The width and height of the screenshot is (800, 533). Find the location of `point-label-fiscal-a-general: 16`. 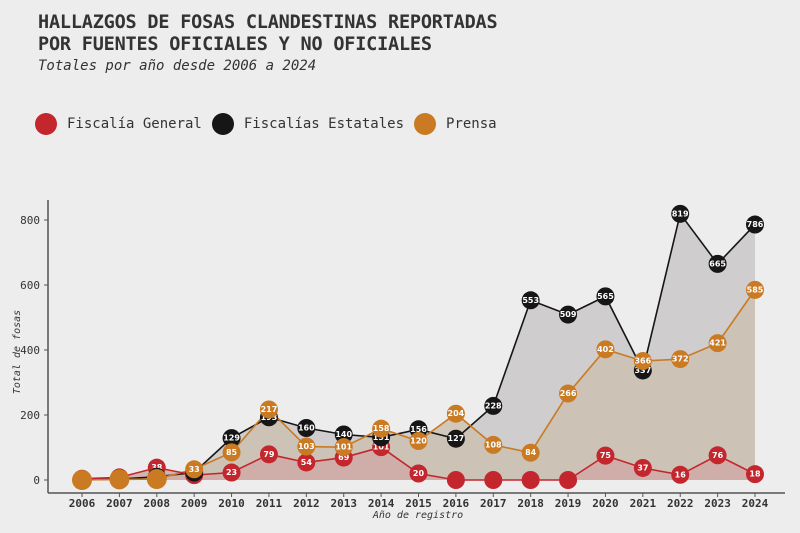

point-label-fiscal-a-general: 16 is located at coordinates (681, 474).